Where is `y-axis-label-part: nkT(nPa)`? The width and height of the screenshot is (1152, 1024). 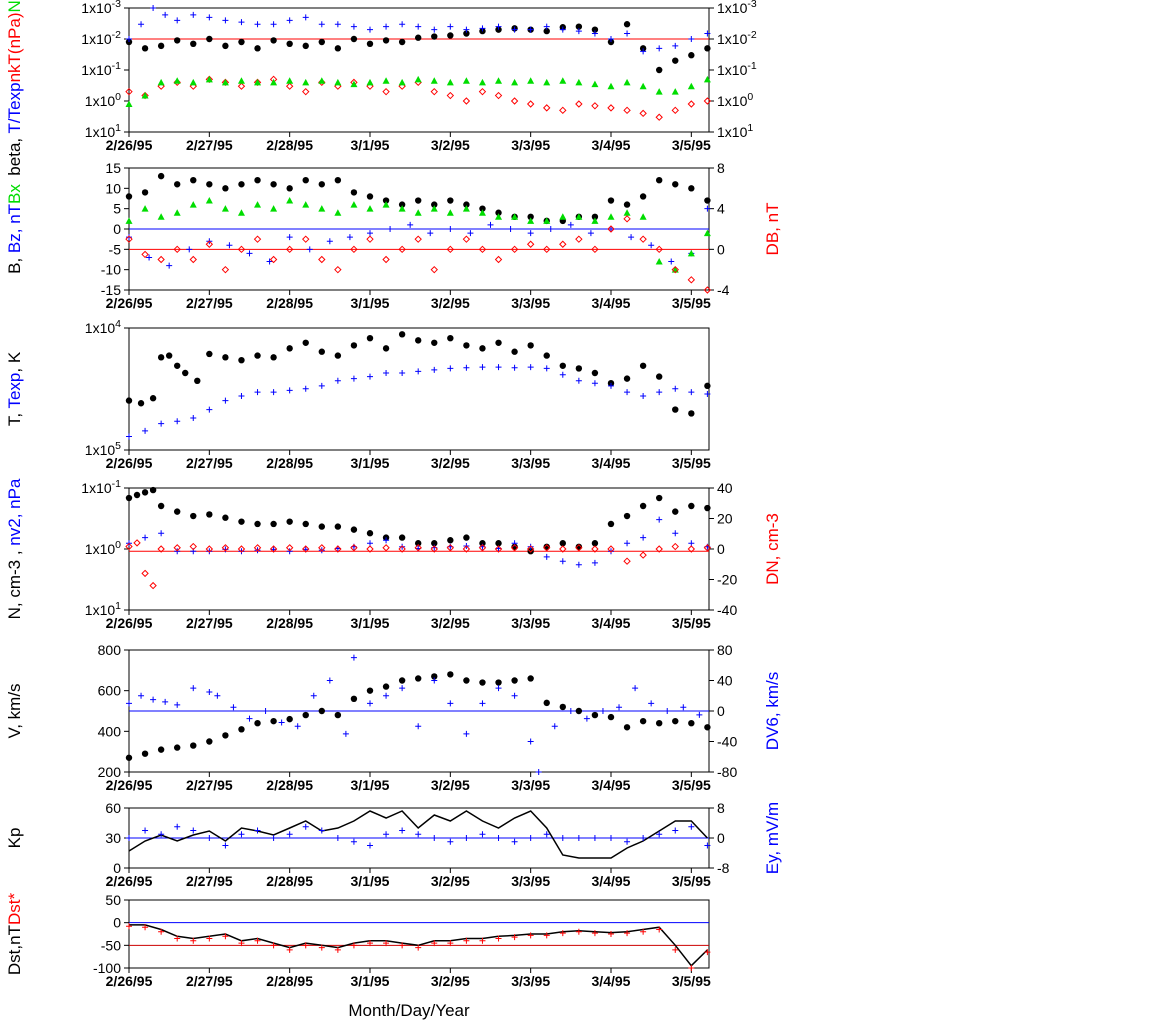
y-axis-label-part: nkT(nPa) is located at coordinates (14, 48).